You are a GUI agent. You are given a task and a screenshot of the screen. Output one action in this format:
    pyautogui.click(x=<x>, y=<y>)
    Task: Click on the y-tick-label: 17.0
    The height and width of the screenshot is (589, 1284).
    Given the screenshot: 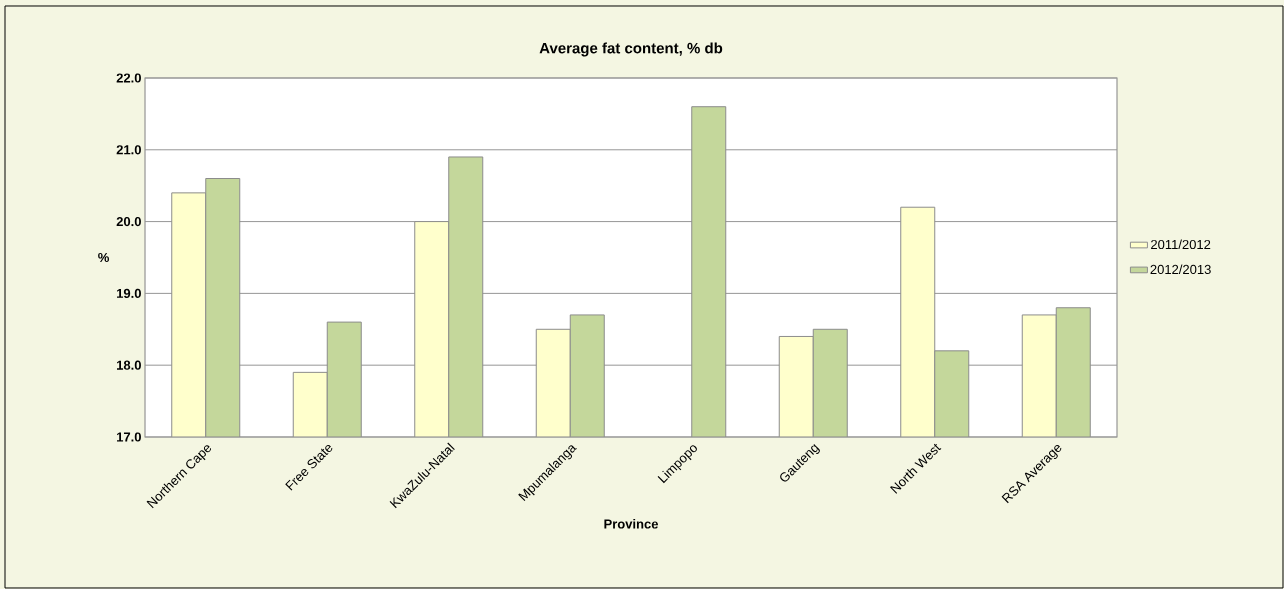 What is the action you would take?
    pyautogui.click(x=129, y=437)
    